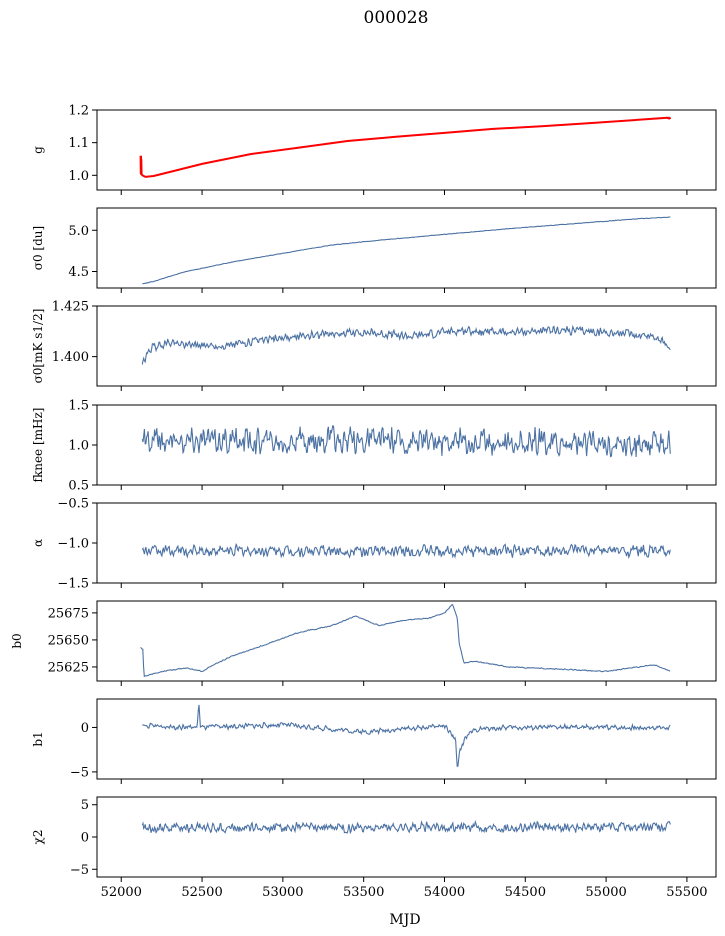  I want to click on panel-1: 1.0 1.1 1.2 g, so click(374, 149).